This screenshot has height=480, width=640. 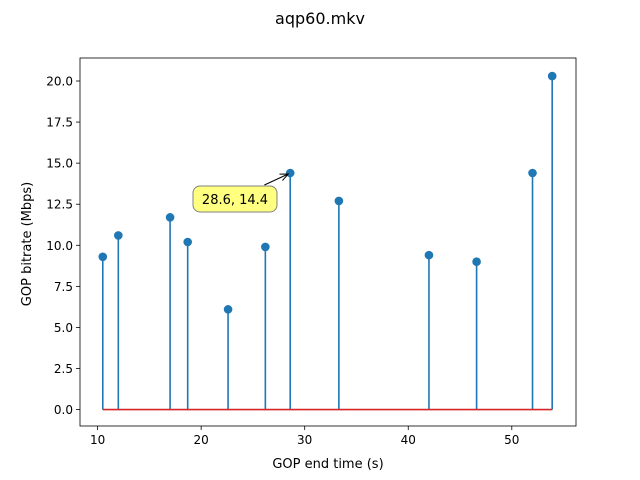 What do you see at coordinates (27, 244) in the screenshot?
I see `y-axis-label: GOP bitrate (Mbps)` at bounding box center [27, 244].